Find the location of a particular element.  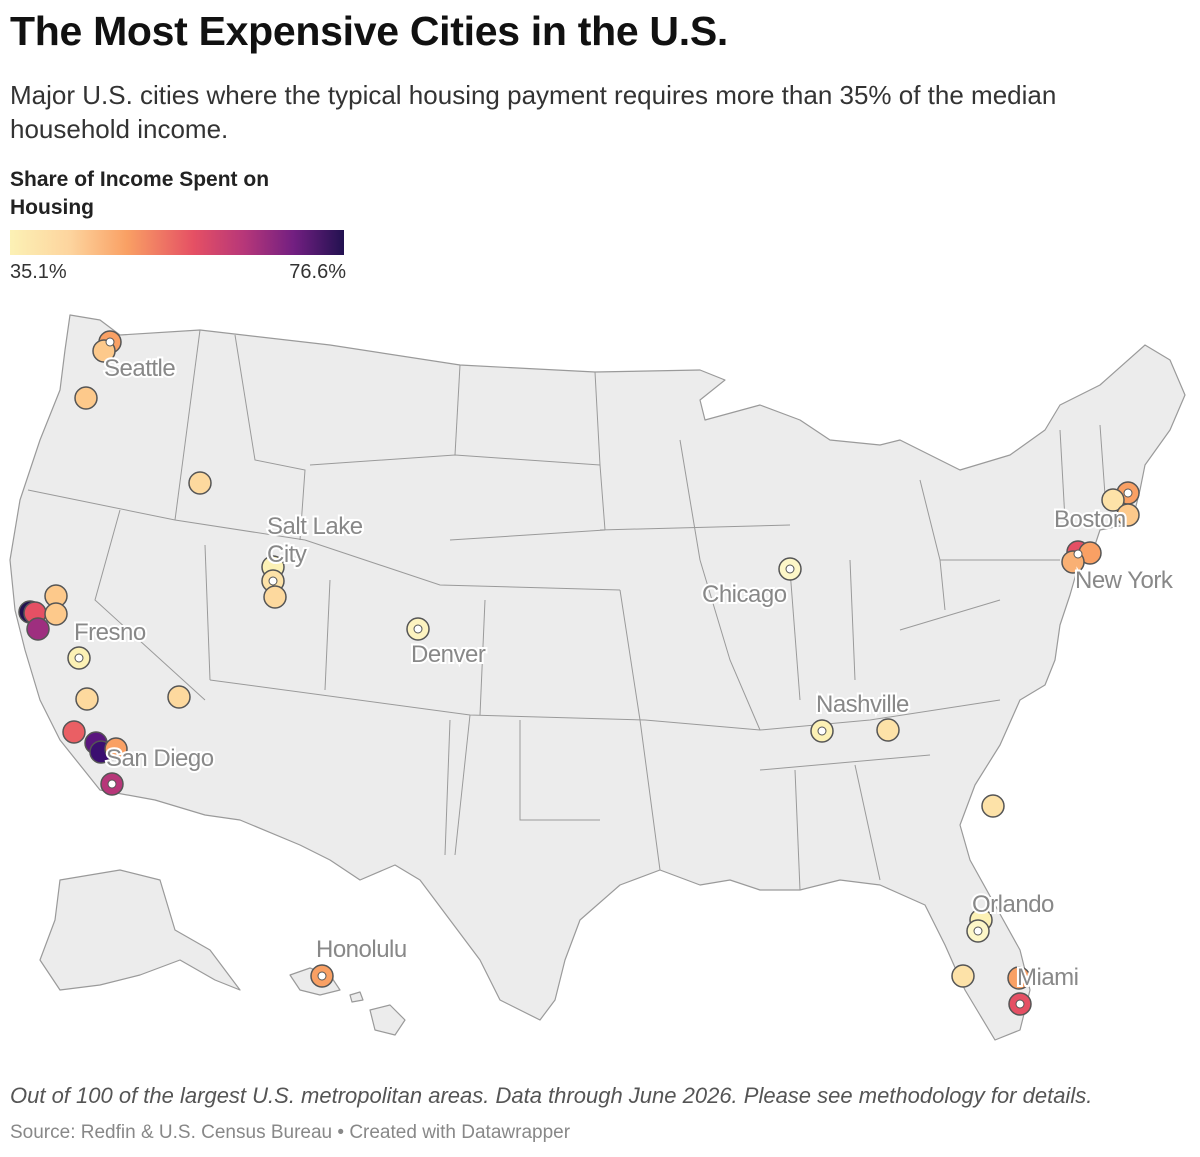

legend-min-label: 35.1% is located at coordinates (38, 272).